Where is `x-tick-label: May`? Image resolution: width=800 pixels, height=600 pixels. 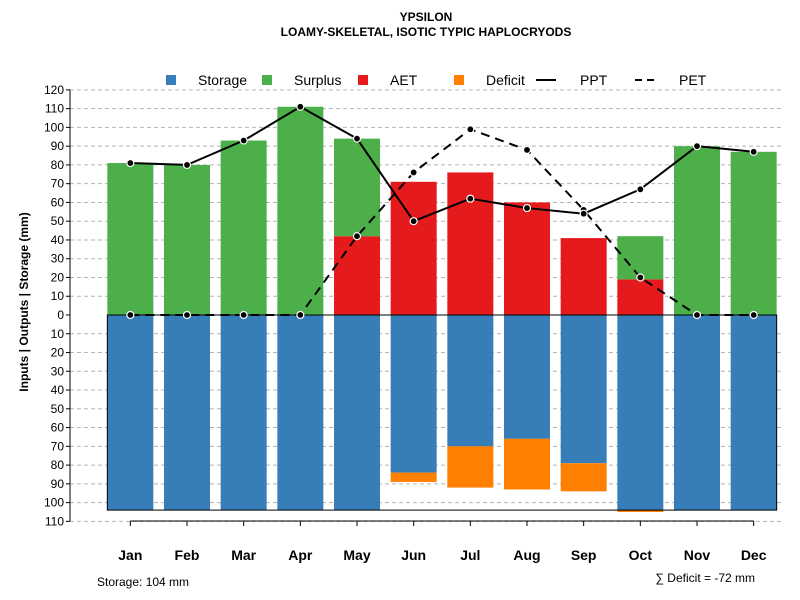 x-tick-label: May is located at coordinates (356, 555).